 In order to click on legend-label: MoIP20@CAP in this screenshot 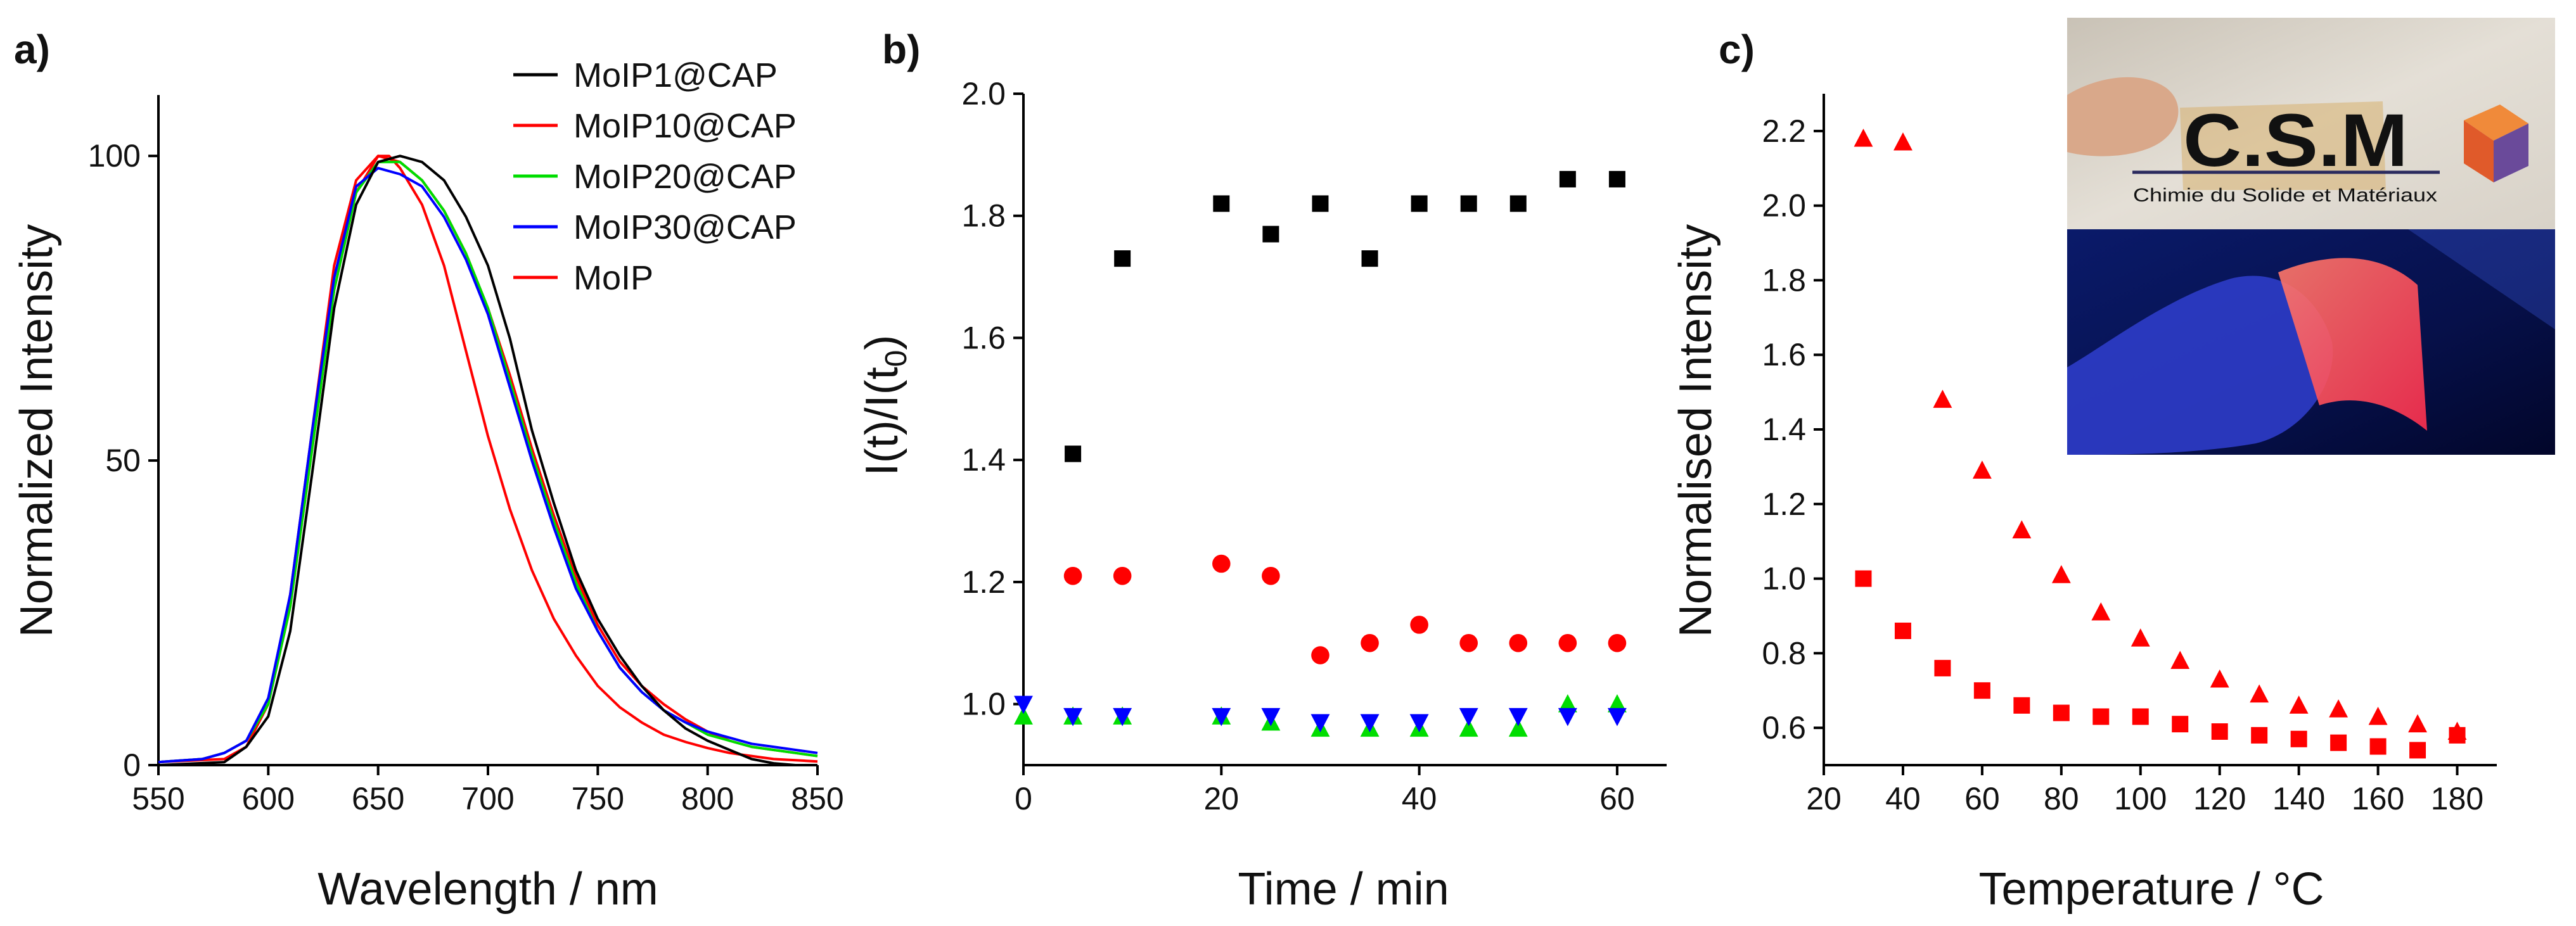, I will do `click(685, 177)`.